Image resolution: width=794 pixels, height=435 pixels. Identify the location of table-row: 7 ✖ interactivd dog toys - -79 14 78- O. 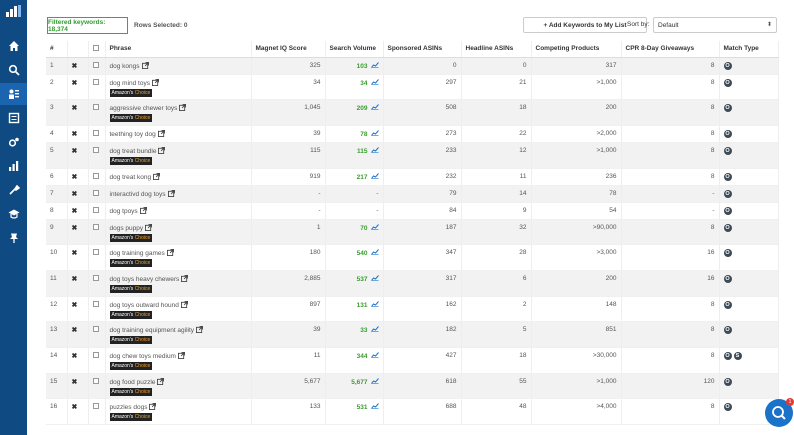
(412, 194).